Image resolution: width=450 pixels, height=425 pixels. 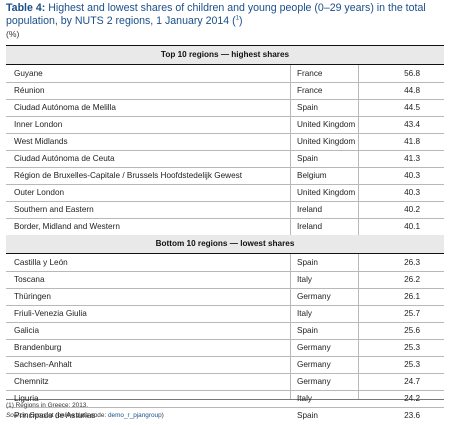 I want to click on table-number: Table 4:, so click(x=26, y=8).